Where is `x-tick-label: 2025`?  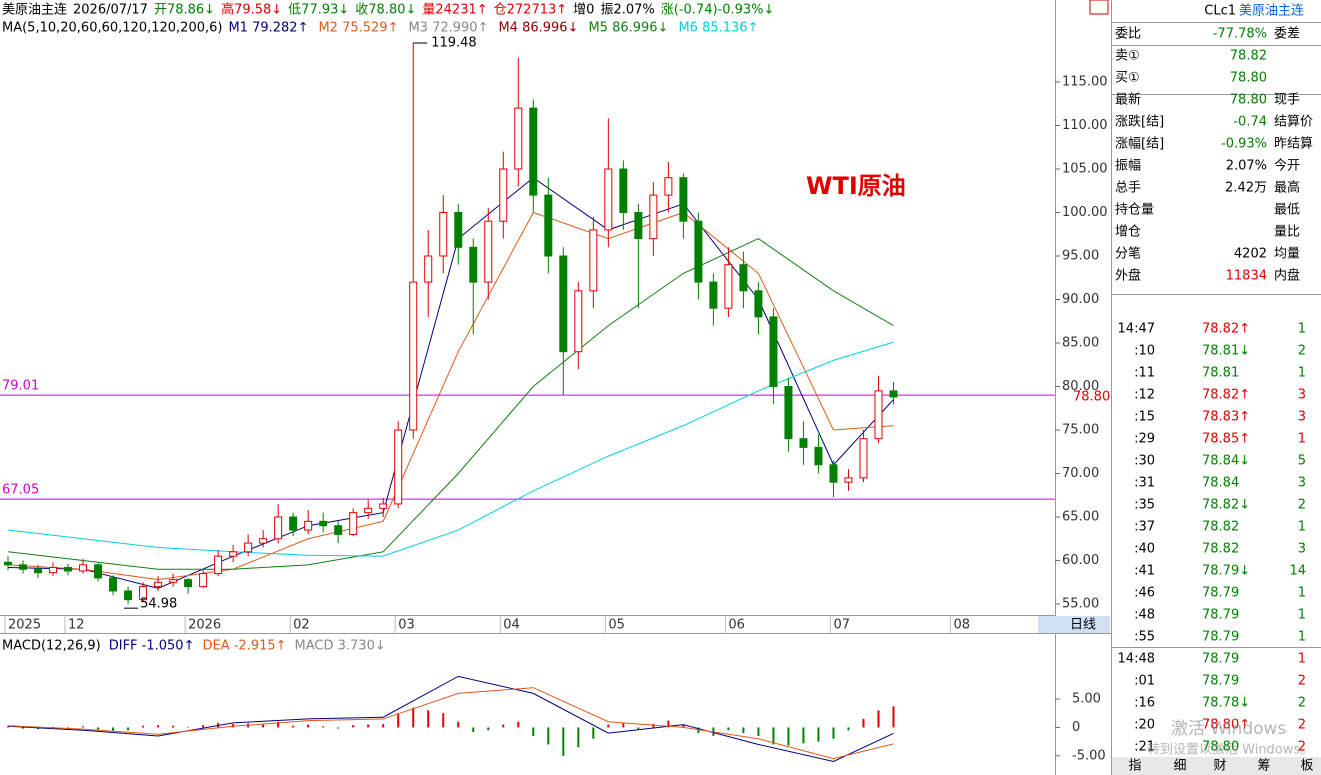
x-tick-label: 2025 is located at coordinates (24, 625).